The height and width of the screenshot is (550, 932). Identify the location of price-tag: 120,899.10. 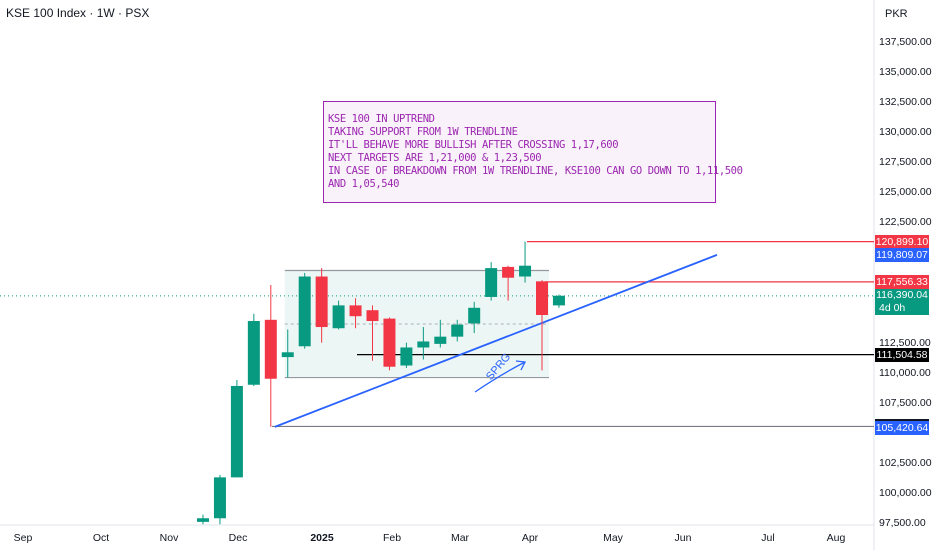
(902, 241).